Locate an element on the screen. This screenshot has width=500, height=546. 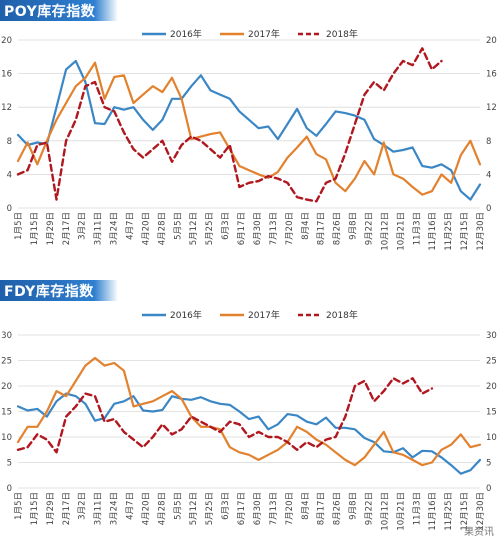
y-tick-label-left: 12 is located at coordinates (6, 108).